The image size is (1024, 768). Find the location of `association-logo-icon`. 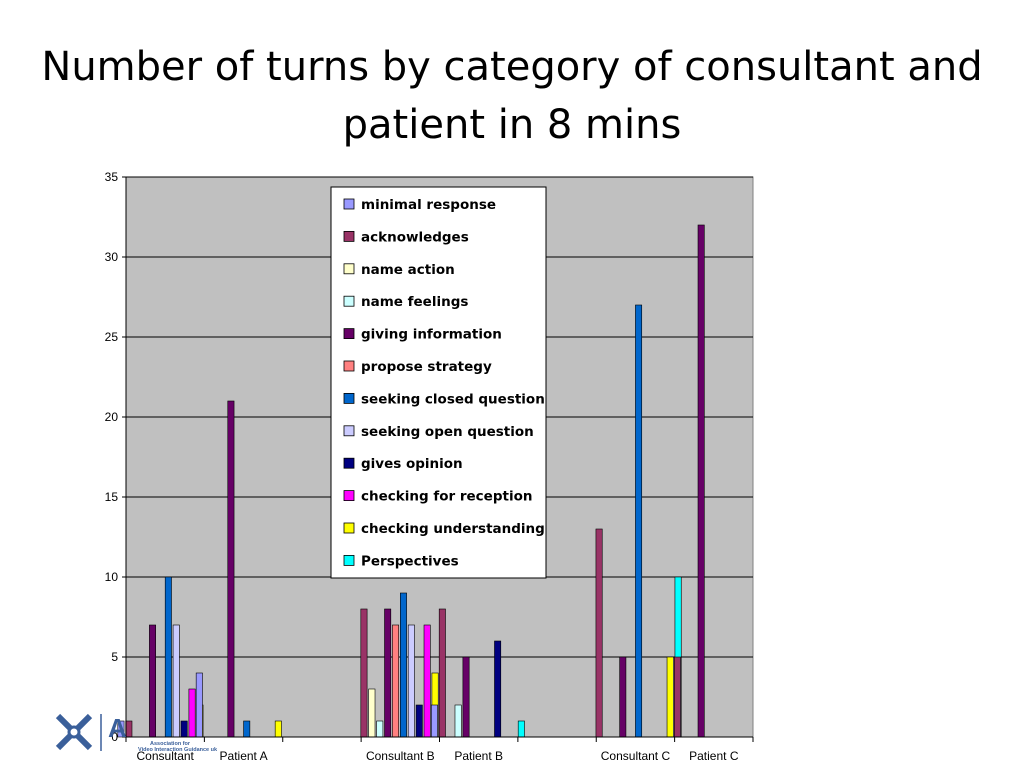

association-logo-icon is located at coordinates (78, 732).